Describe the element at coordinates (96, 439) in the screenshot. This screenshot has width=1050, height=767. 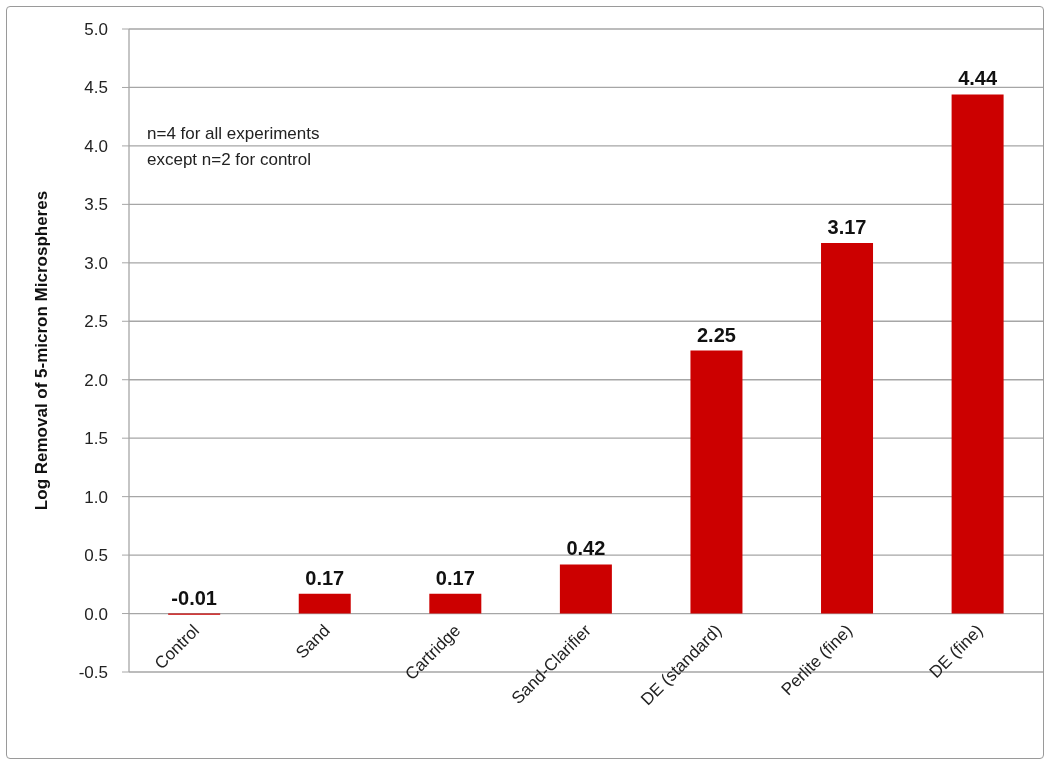
I see `y-tick-label: 1.5` at that location.